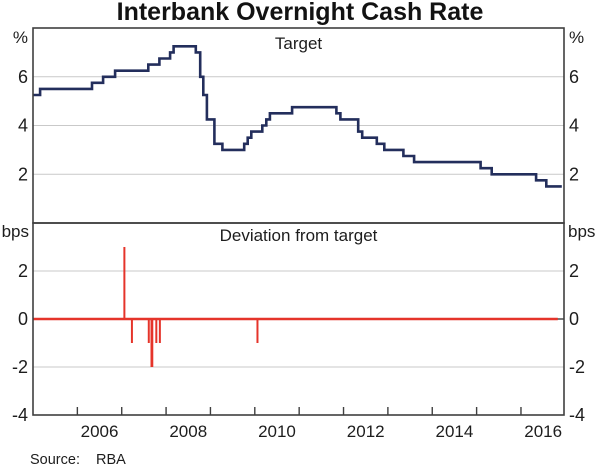  What do you see at coordinates (277, 431) in the screenshot?
I see `x-axis-year-label: 2010` at bounding box center [277, 431].